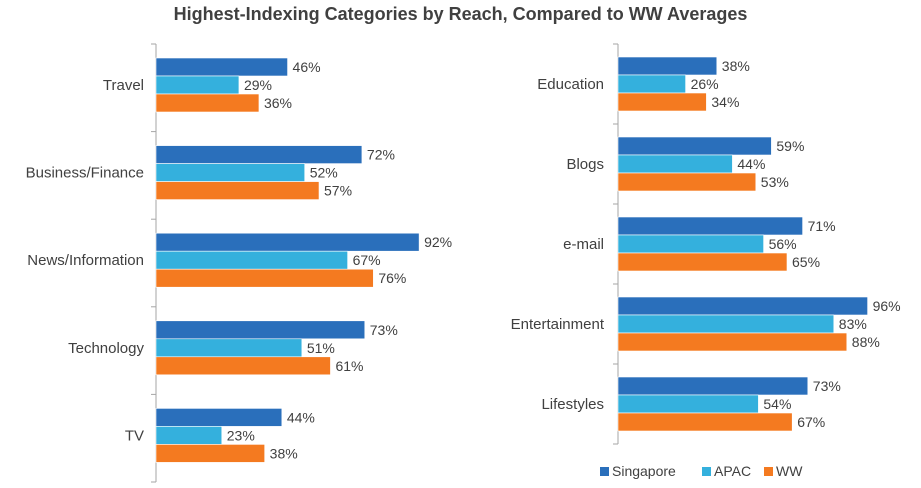 This screenshot has width=921, height=488. I want to click on data-label: 83%, so click(853, 324).